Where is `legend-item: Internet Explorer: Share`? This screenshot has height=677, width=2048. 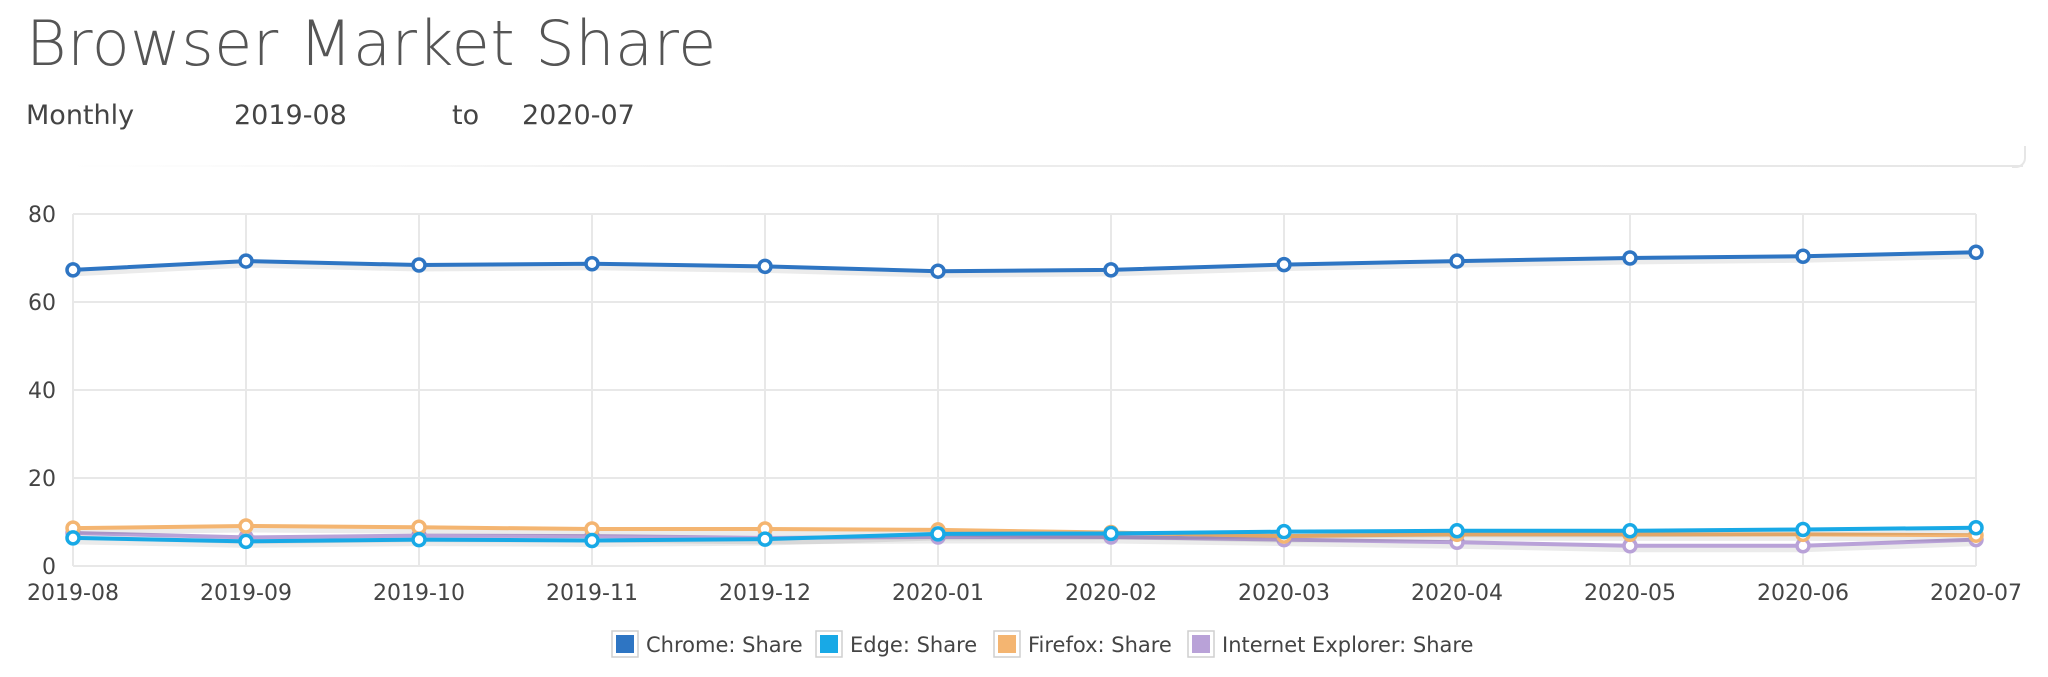
legend-item: Internet Explorer: Share is located at coordinates (1330, 644).